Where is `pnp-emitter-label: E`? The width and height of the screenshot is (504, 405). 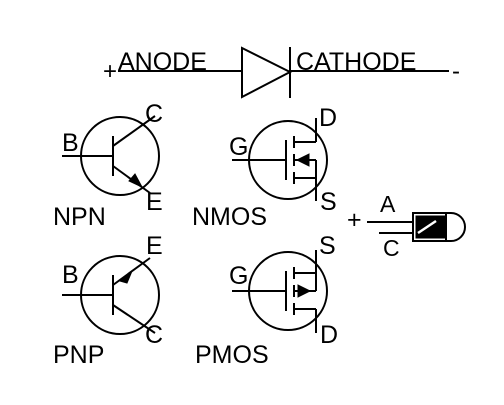
pnp-emitter-label: E is located at coordinates (154, 246).